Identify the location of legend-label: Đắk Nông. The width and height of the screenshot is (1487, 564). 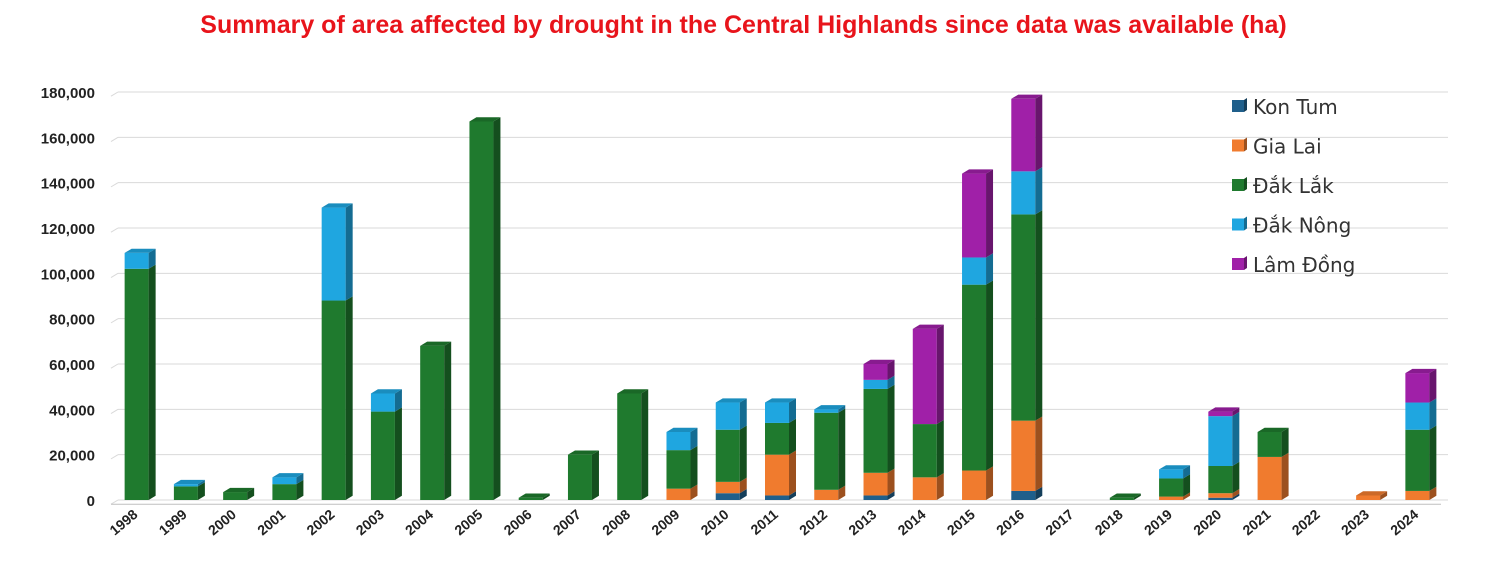
(1302, 226).